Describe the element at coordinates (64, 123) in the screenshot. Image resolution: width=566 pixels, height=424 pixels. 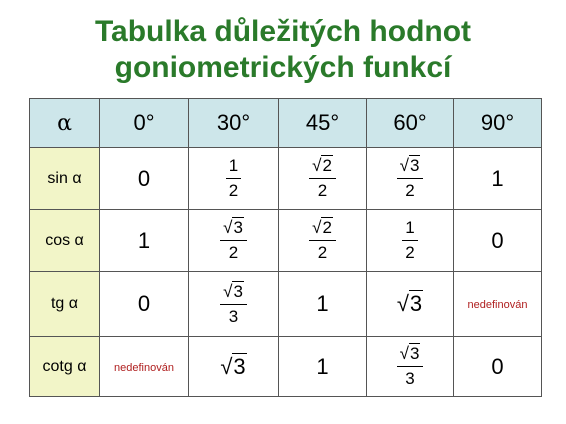
I see `corner-alpha-cell: α` at that location.